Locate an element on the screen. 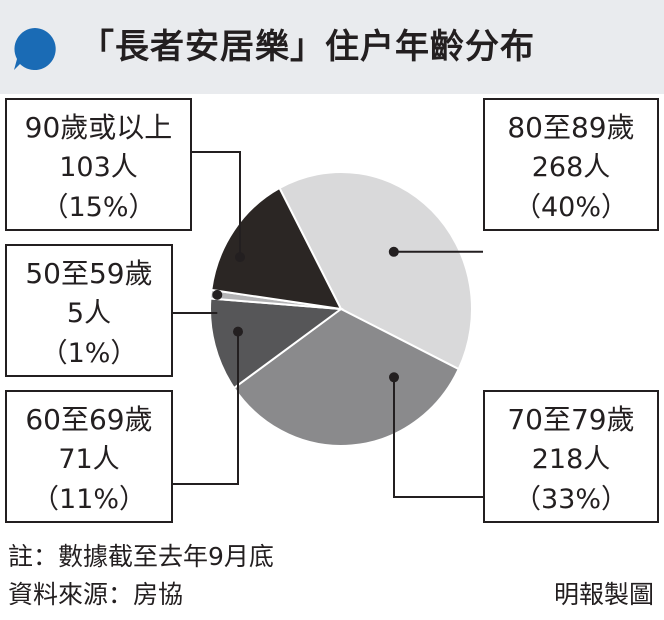 The width and height of the screenshot is (664, 620). slice-count: 5人 is located at coordinates (89, 313).